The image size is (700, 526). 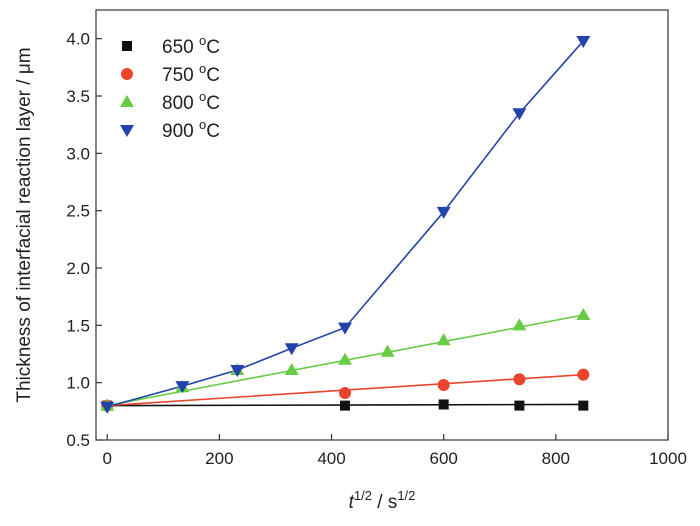 I want to click on y-tick-label: 2.0, so click(x=78, y=268).